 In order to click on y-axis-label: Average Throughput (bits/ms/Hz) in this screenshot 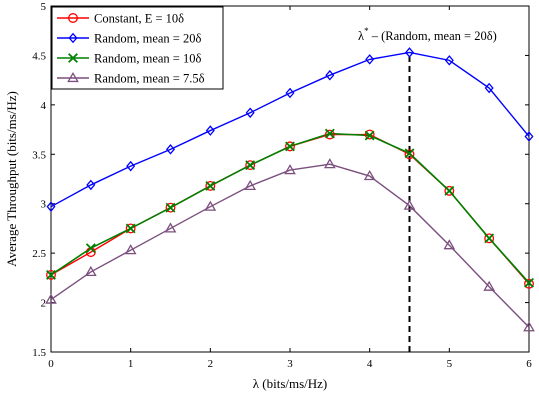, I will do `click(11, 179)`.